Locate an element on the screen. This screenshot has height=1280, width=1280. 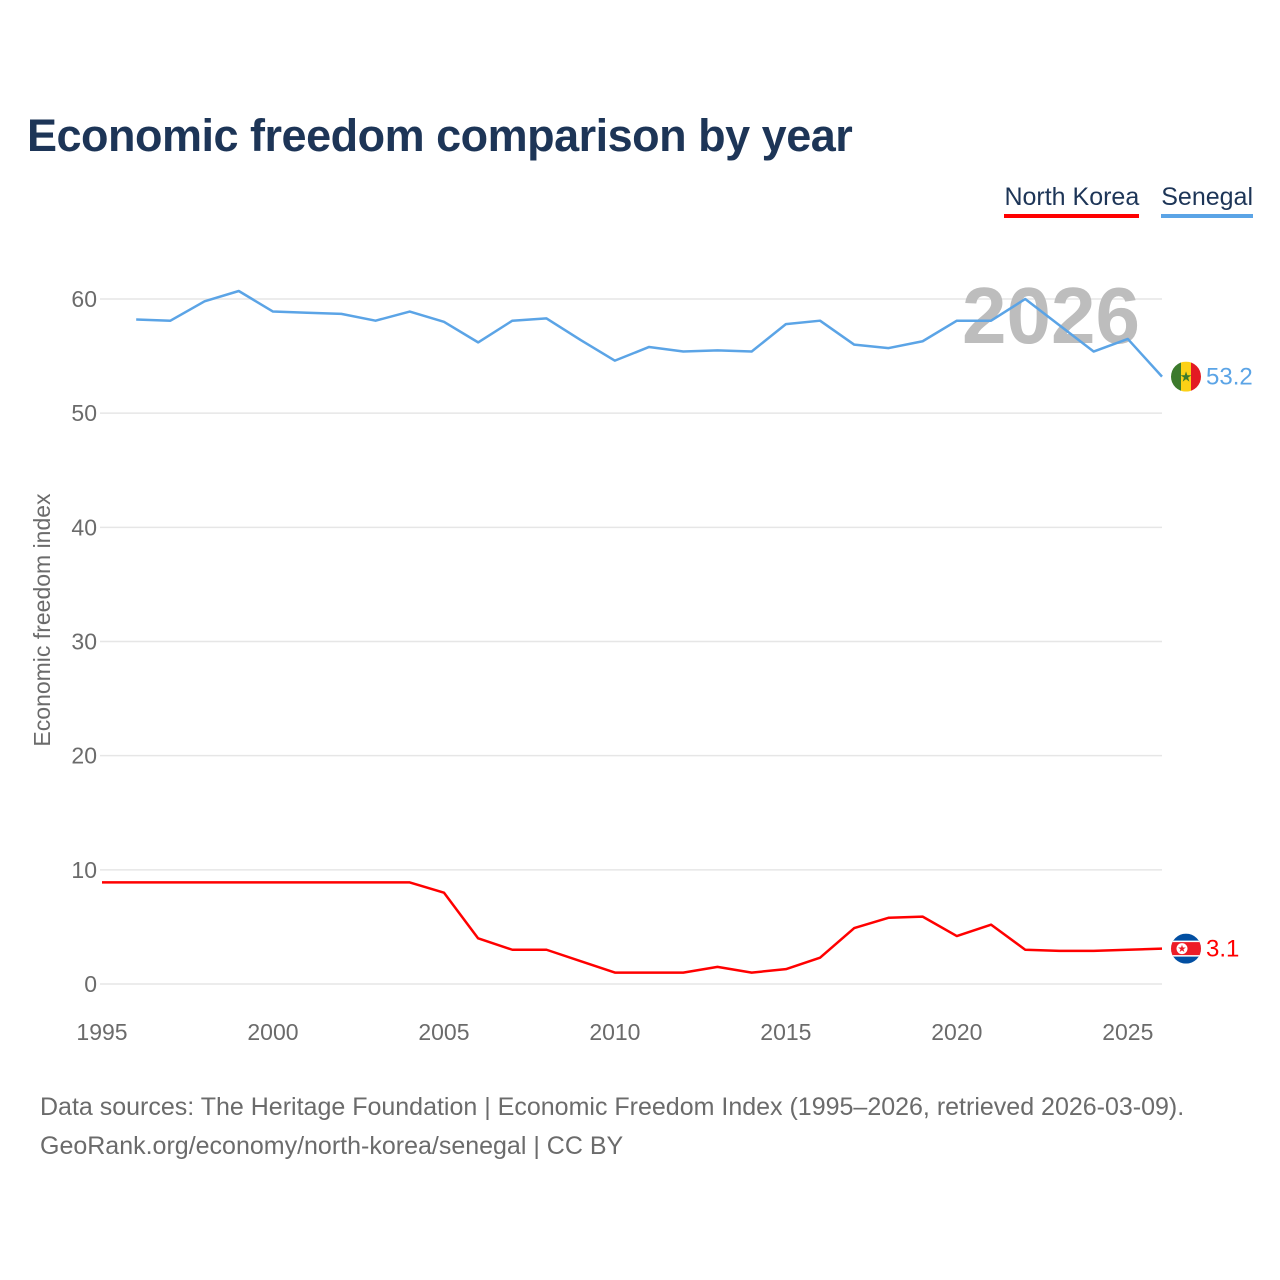
series-line-senegal is located at coordinates (649, 333).